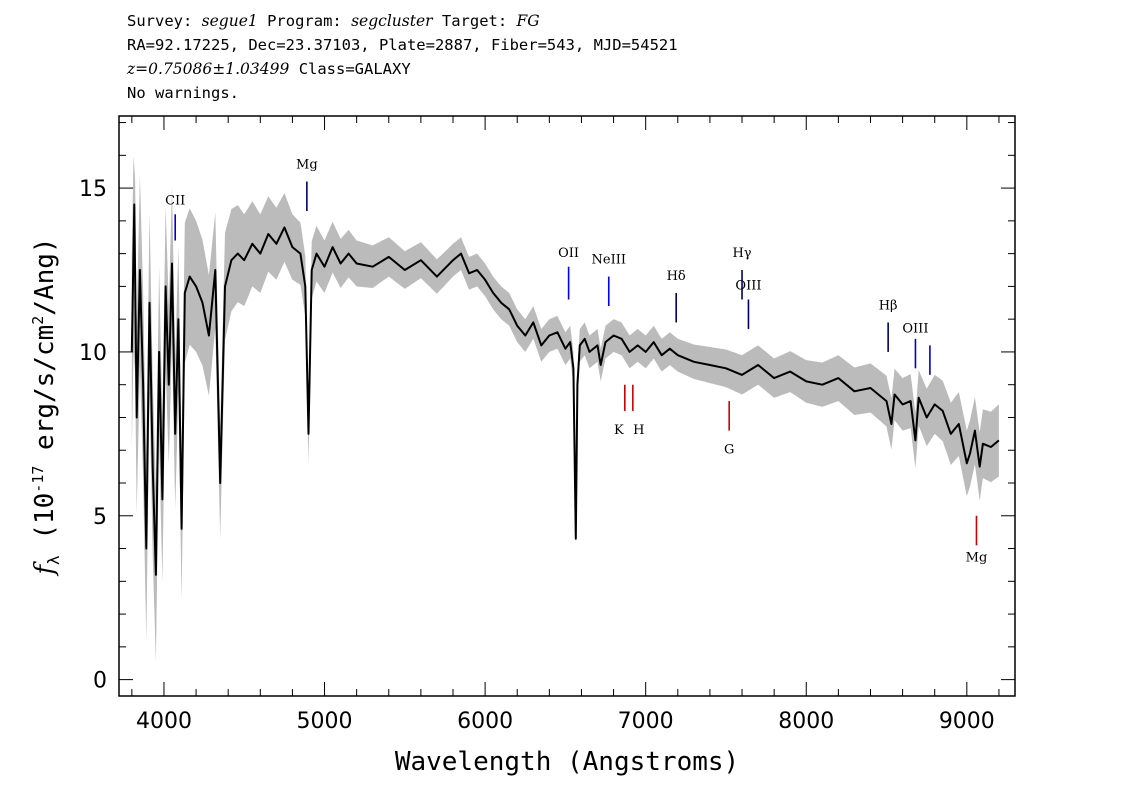  Describe the element at coordinates (676, 276) in the screenshot. I see `line-marker-label: Hδ` at that location.